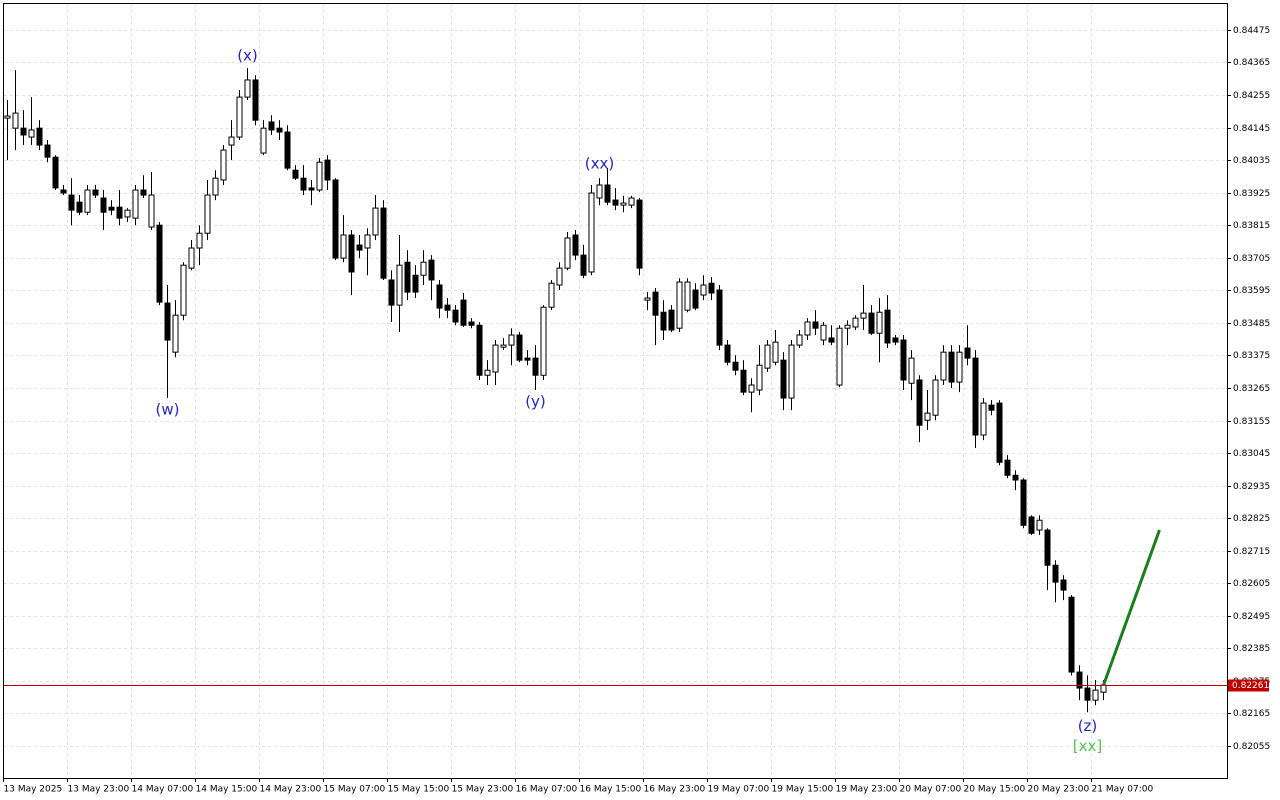 The image size is (1280, 800). What do you see at coordinates (1251, 519) in the screenshot?
I see `y-tick-label: 0.82825` at bounding box center [1251, 519].